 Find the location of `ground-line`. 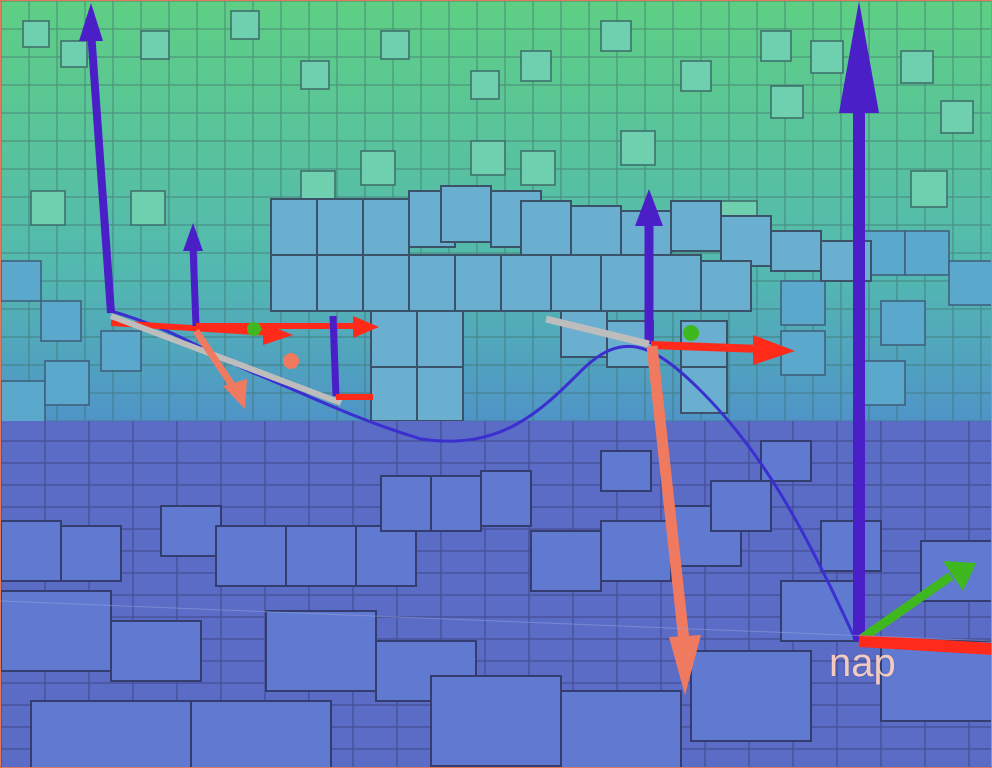

ground-line is located at coordinates (496, 621).